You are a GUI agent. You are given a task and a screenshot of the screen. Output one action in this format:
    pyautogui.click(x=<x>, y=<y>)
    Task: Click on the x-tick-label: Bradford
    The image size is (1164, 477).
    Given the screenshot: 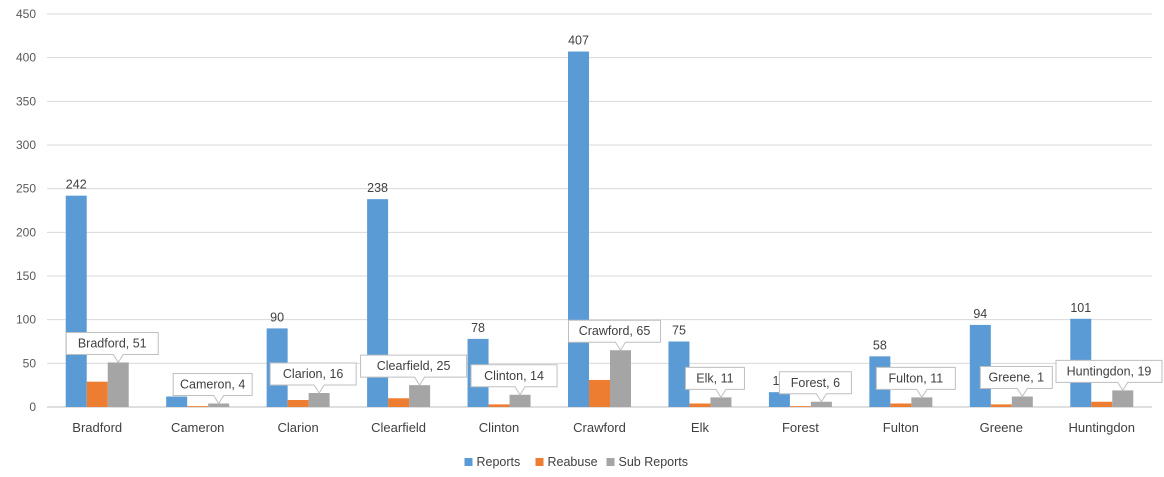 What is the action you would take?
    pyautogui.click(x=97, y=427)
    